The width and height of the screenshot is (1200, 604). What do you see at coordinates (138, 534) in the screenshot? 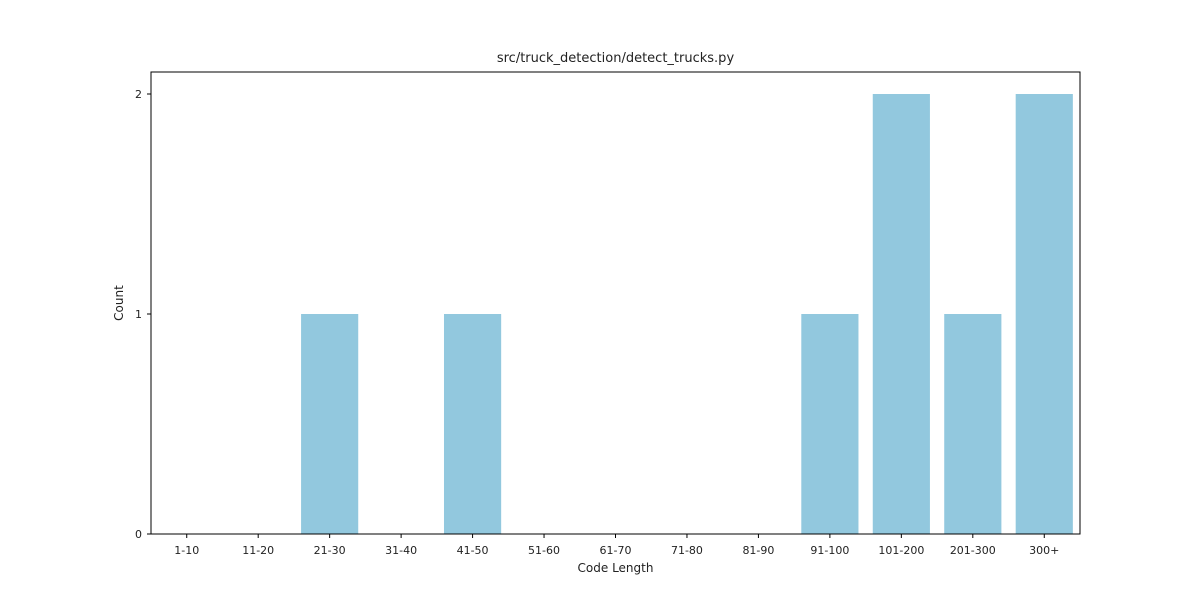
I see `y-tick-label: 0` at bounding box center [138, 534].